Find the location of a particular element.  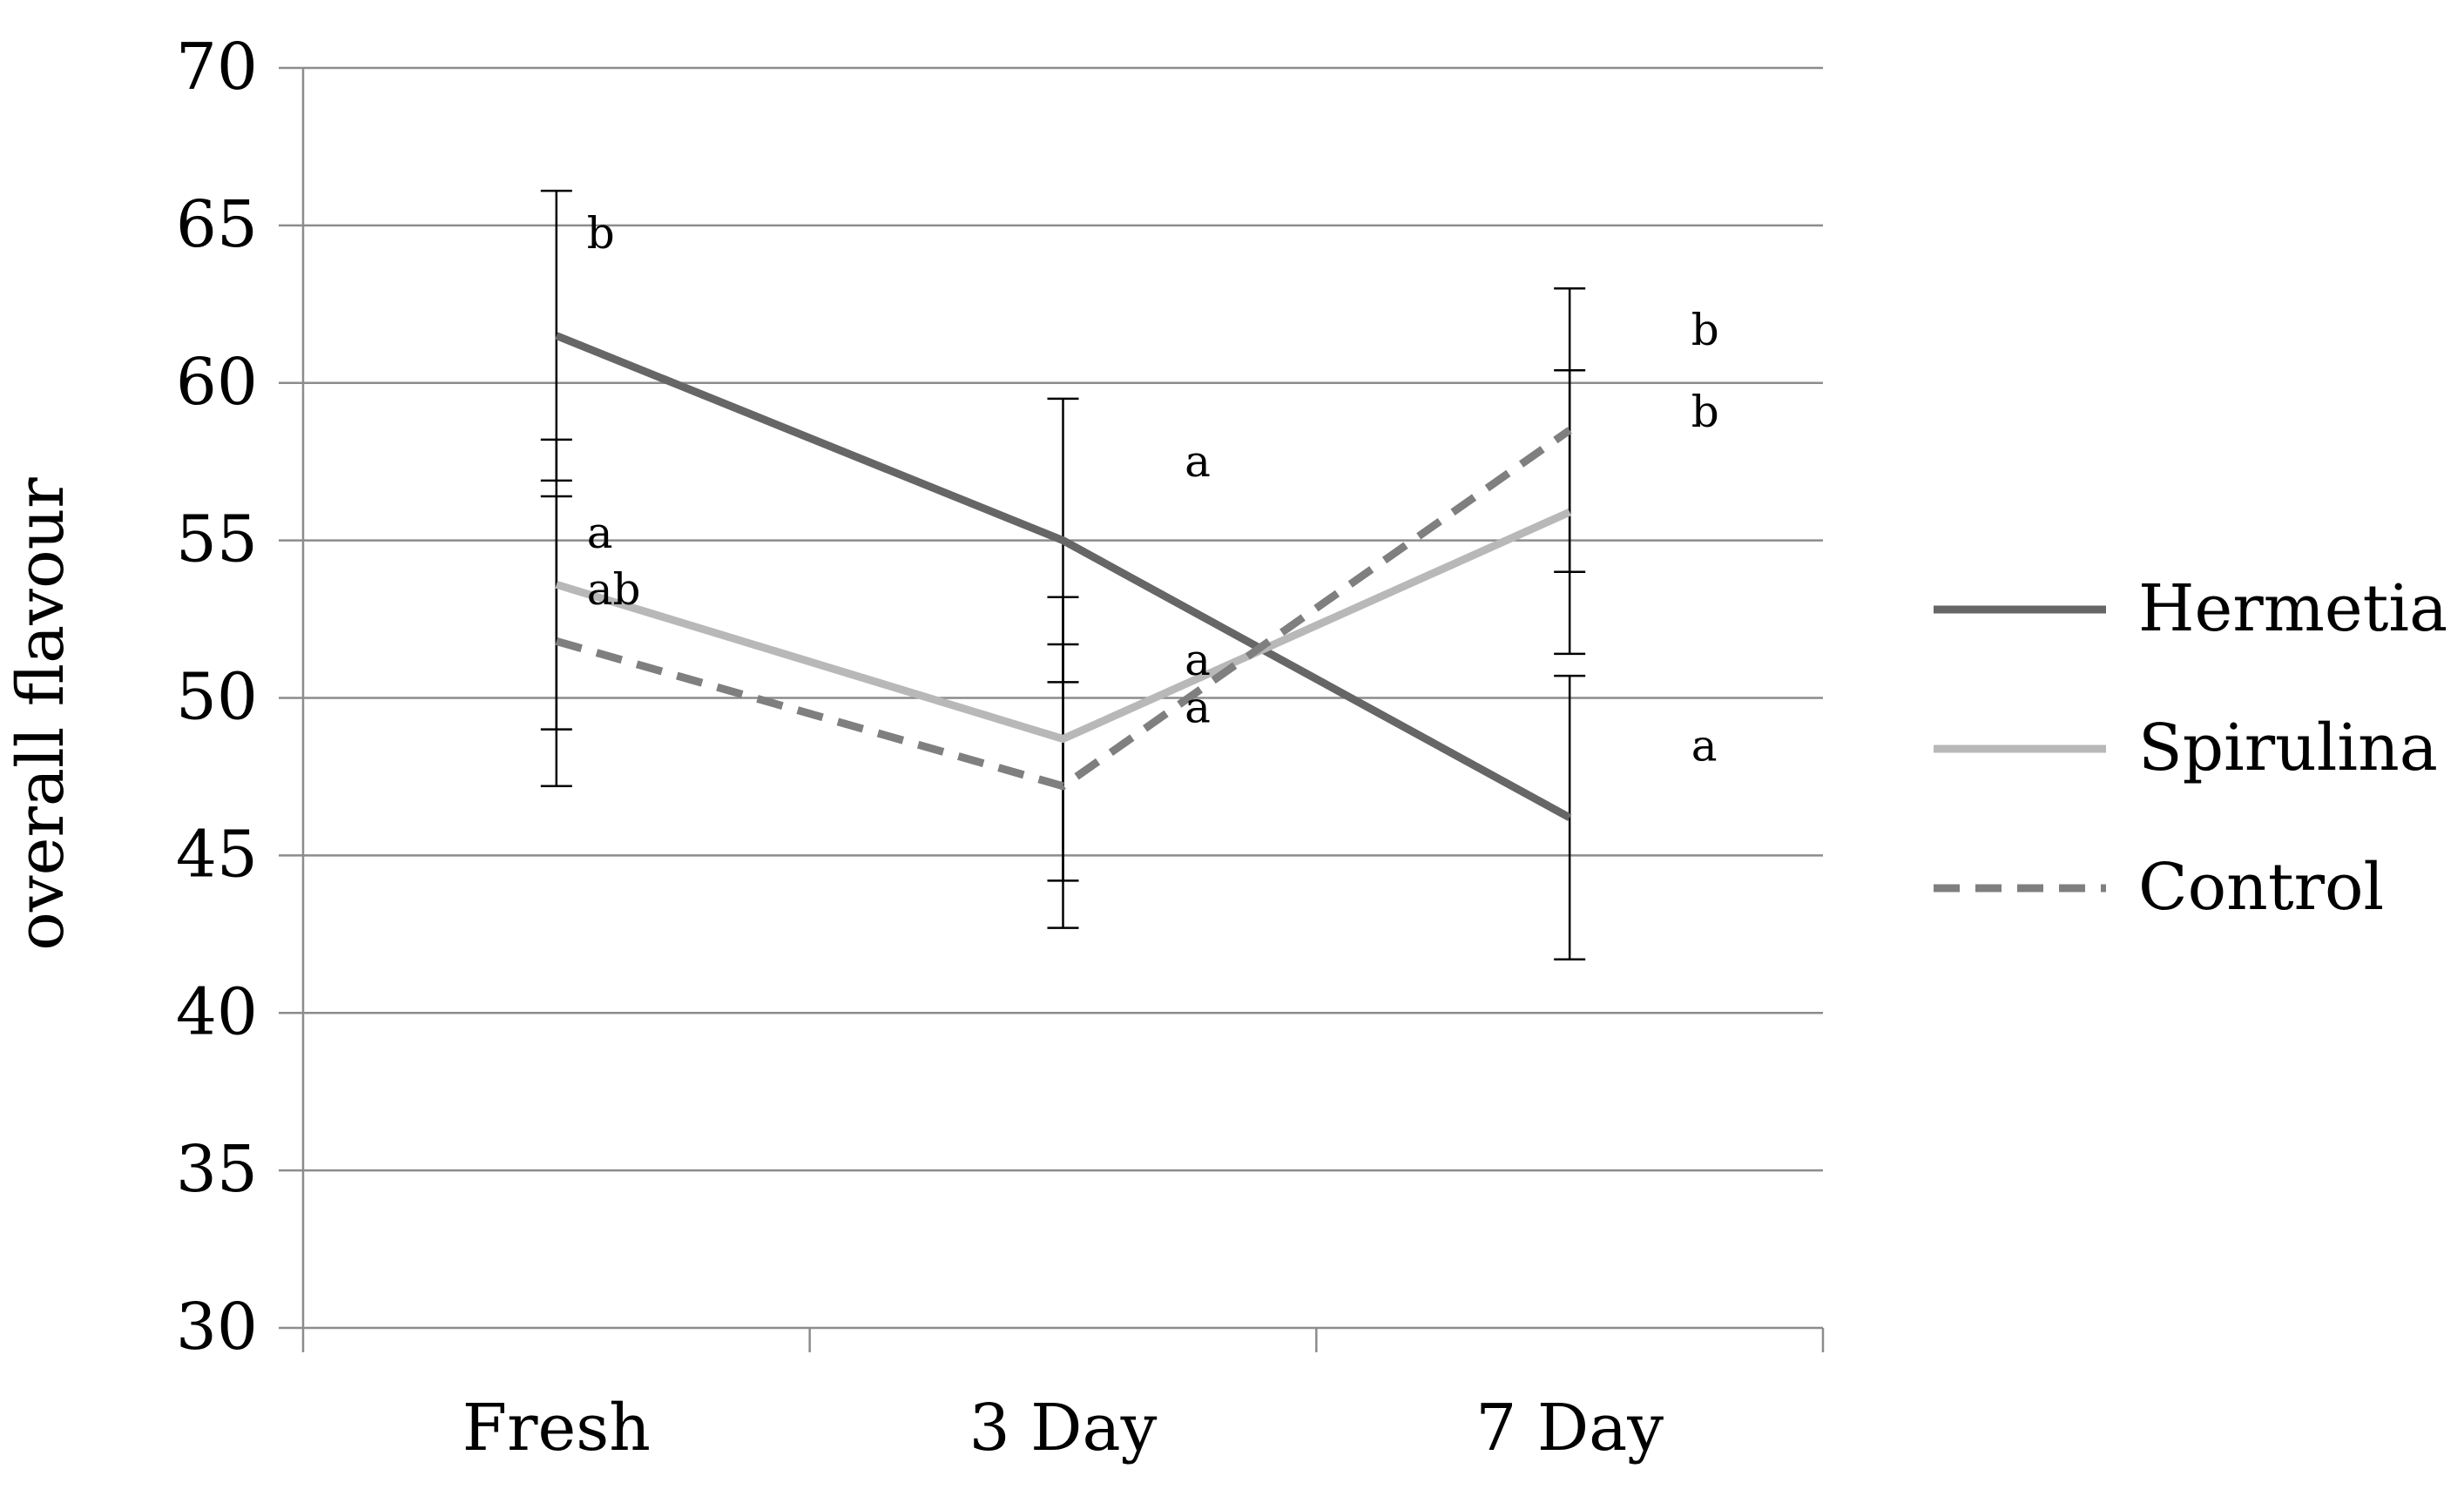

x-tick-label: Fresh is located at coordinates (556, 1428).